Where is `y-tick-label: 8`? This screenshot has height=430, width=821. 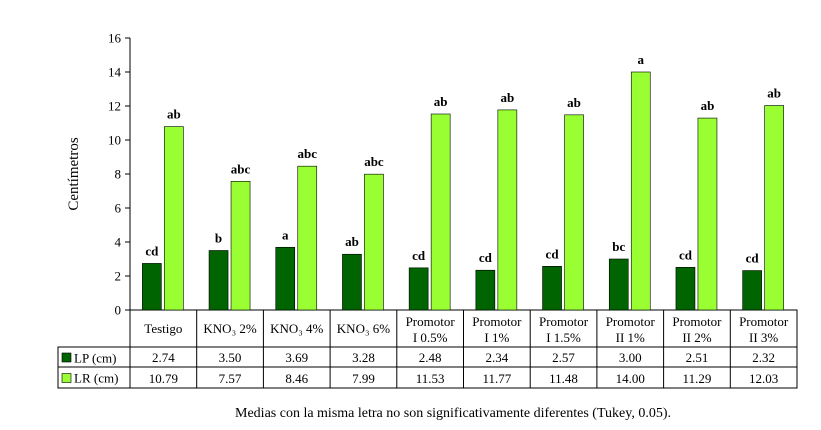
y-tick-label: 8 is located at coordinates (118, 174).